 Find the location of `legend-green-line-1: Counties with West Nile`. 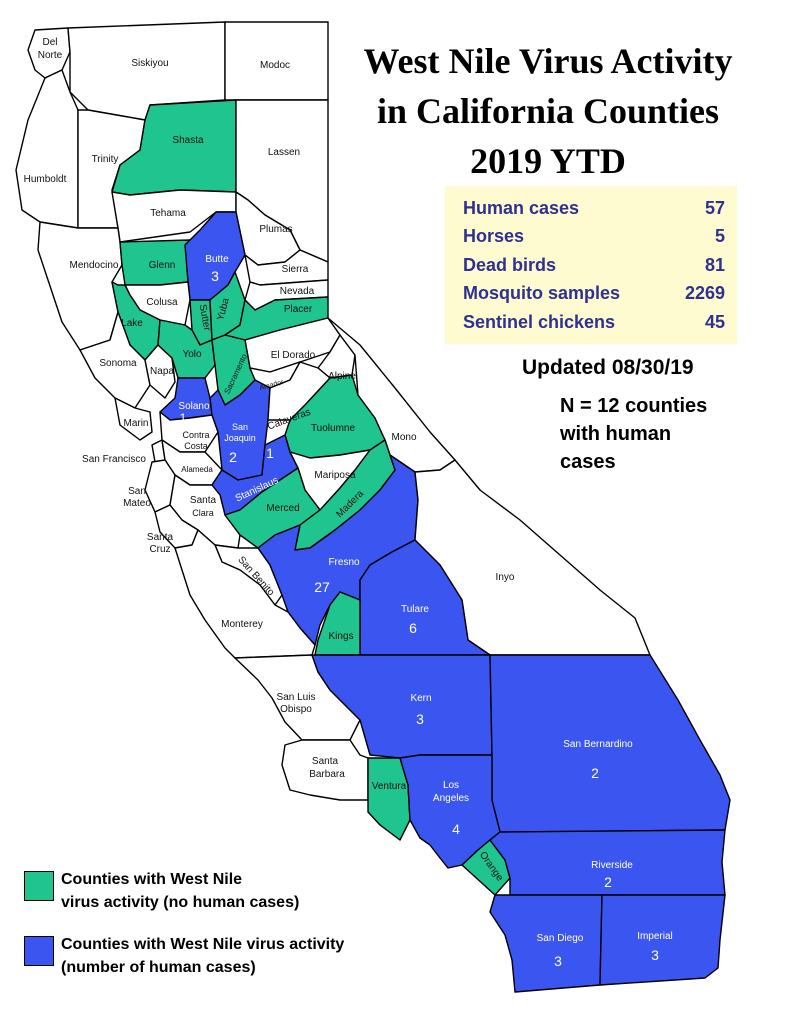

legend-green-line-1: Counties with West Nile is located at coordinates (152, 879).